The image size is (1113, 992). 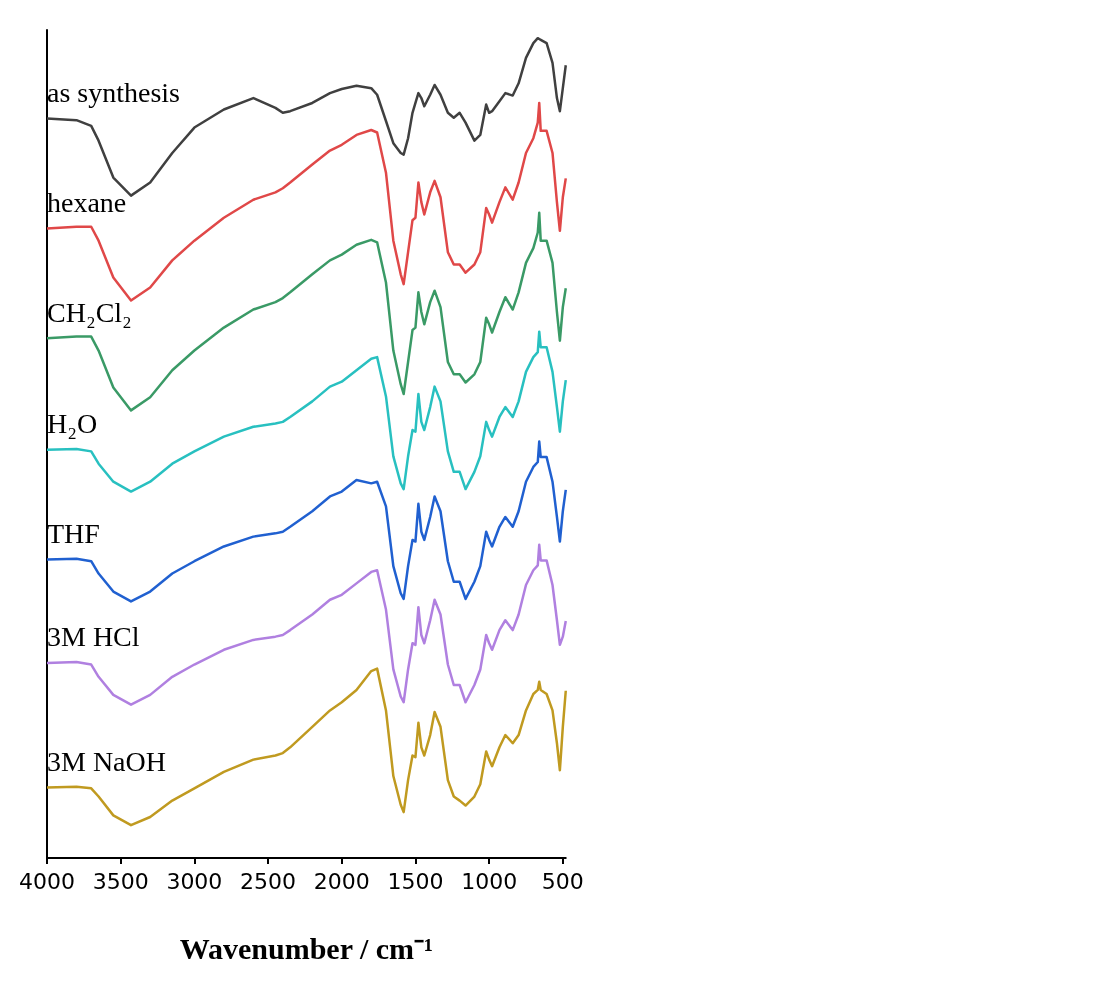 I want to click on series-label: THF, so click(x=73, y=534).